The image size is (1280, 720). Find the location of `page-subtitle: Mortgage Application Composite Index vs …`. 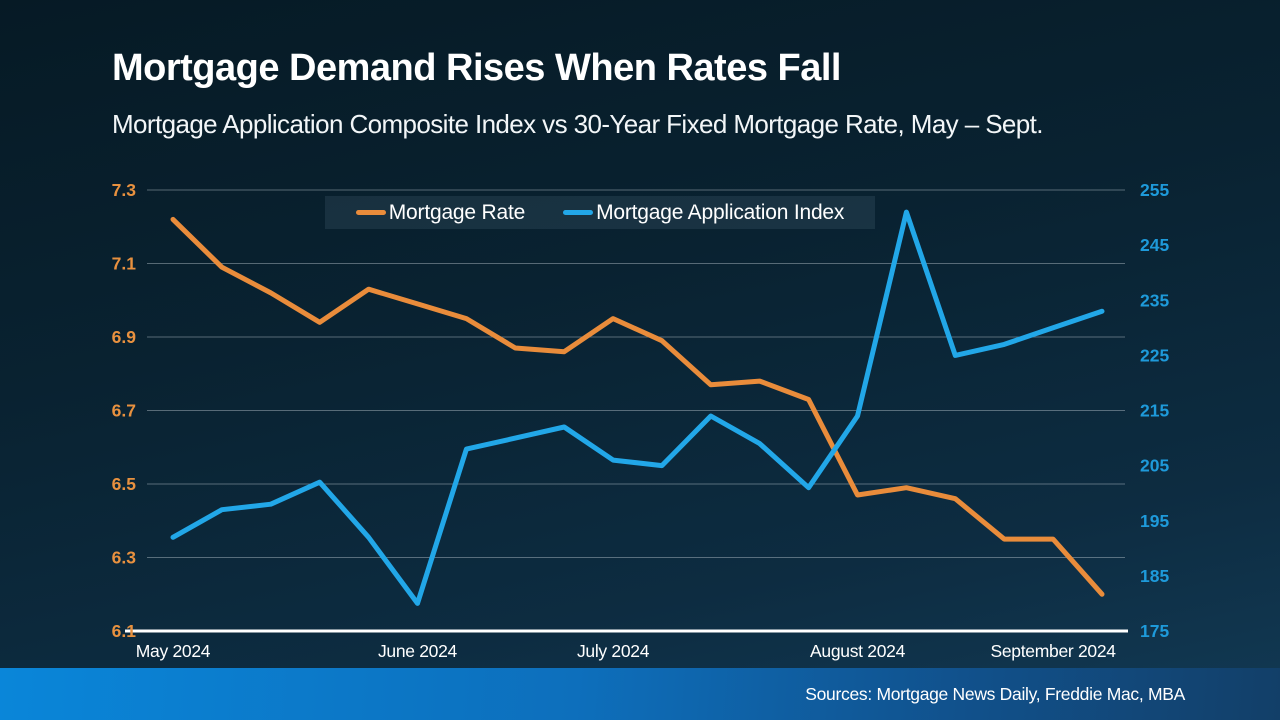

page-subtitle: Mortgage Application Composite Index vs … is located at coordinates (578, 124).